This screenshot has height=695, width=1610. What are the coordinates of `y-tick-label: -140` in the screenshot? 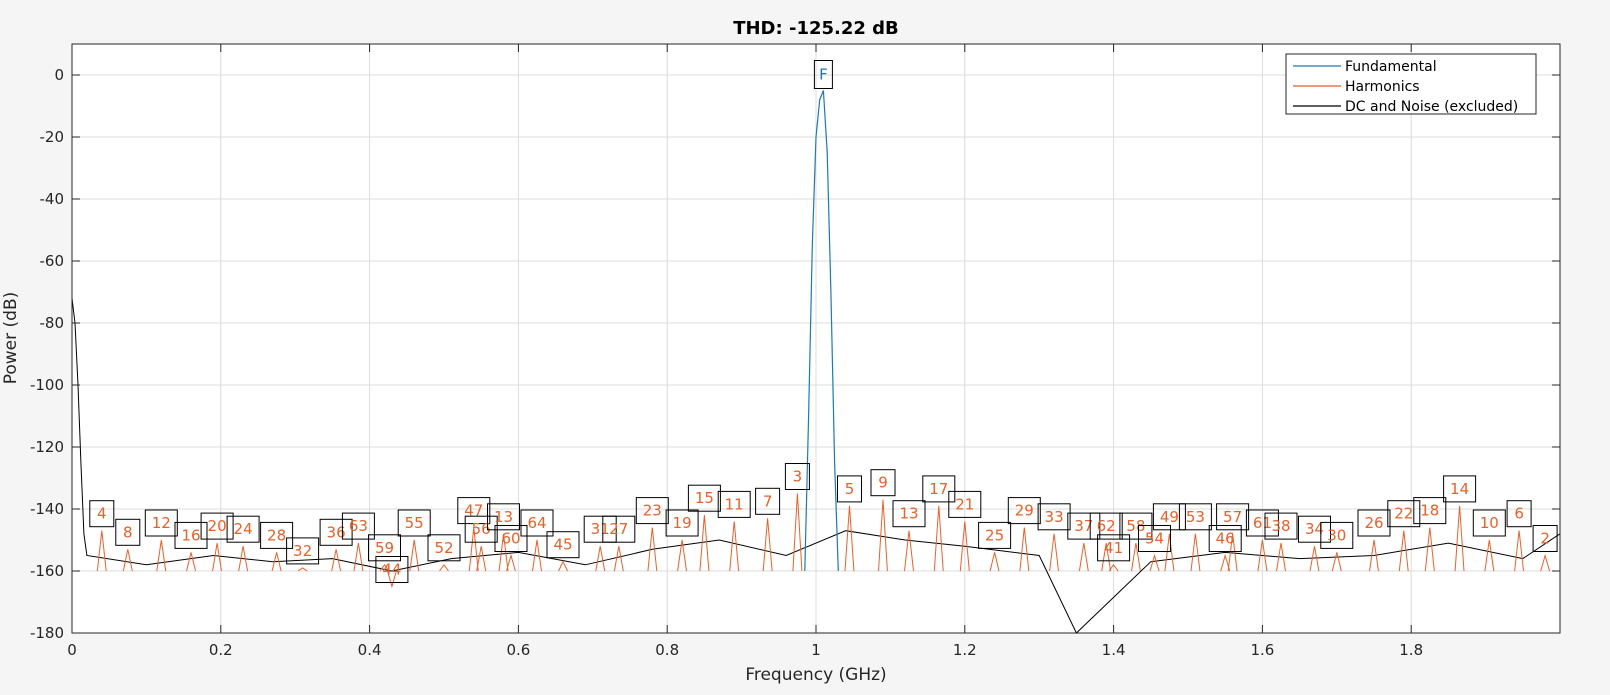 It's located at (47, 509).